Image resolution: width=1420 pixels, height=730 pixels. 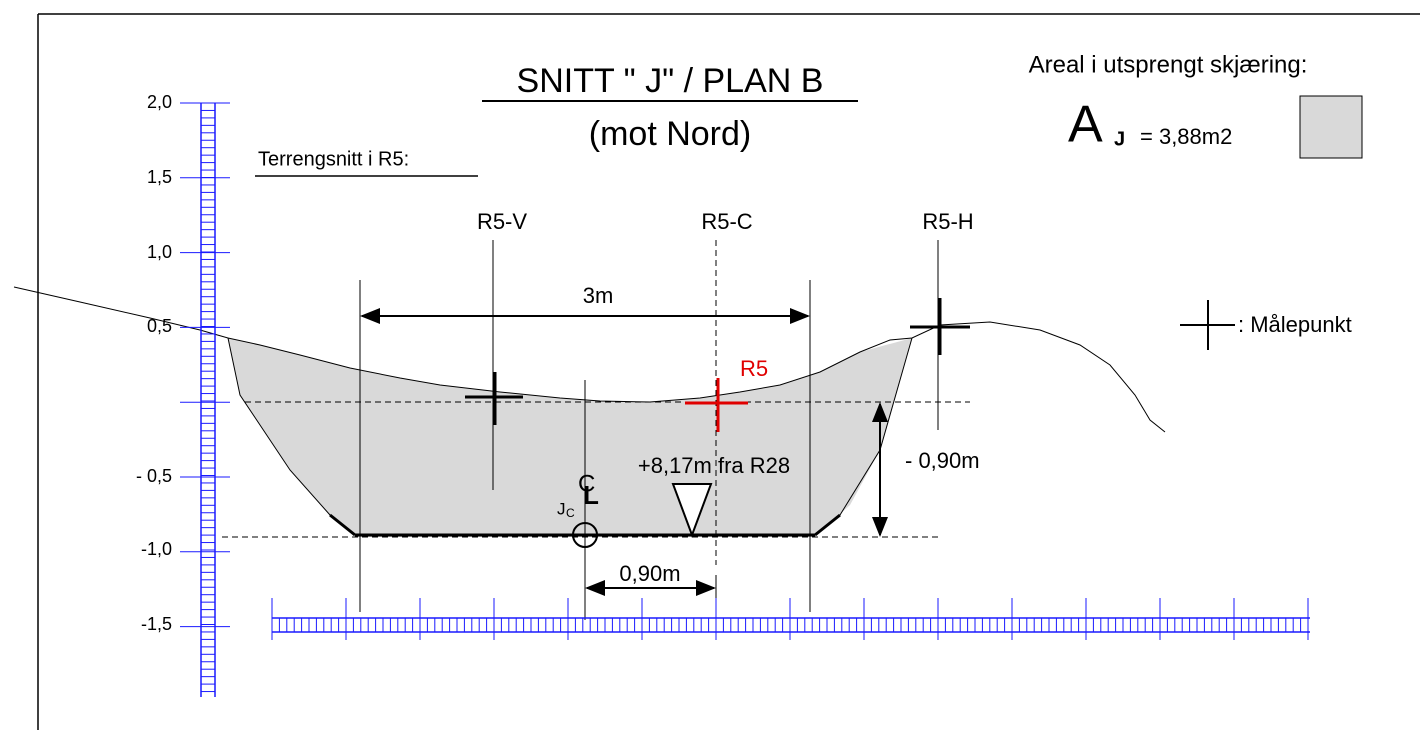 I want to click on junction-label: J, so click(x=561, y=508).